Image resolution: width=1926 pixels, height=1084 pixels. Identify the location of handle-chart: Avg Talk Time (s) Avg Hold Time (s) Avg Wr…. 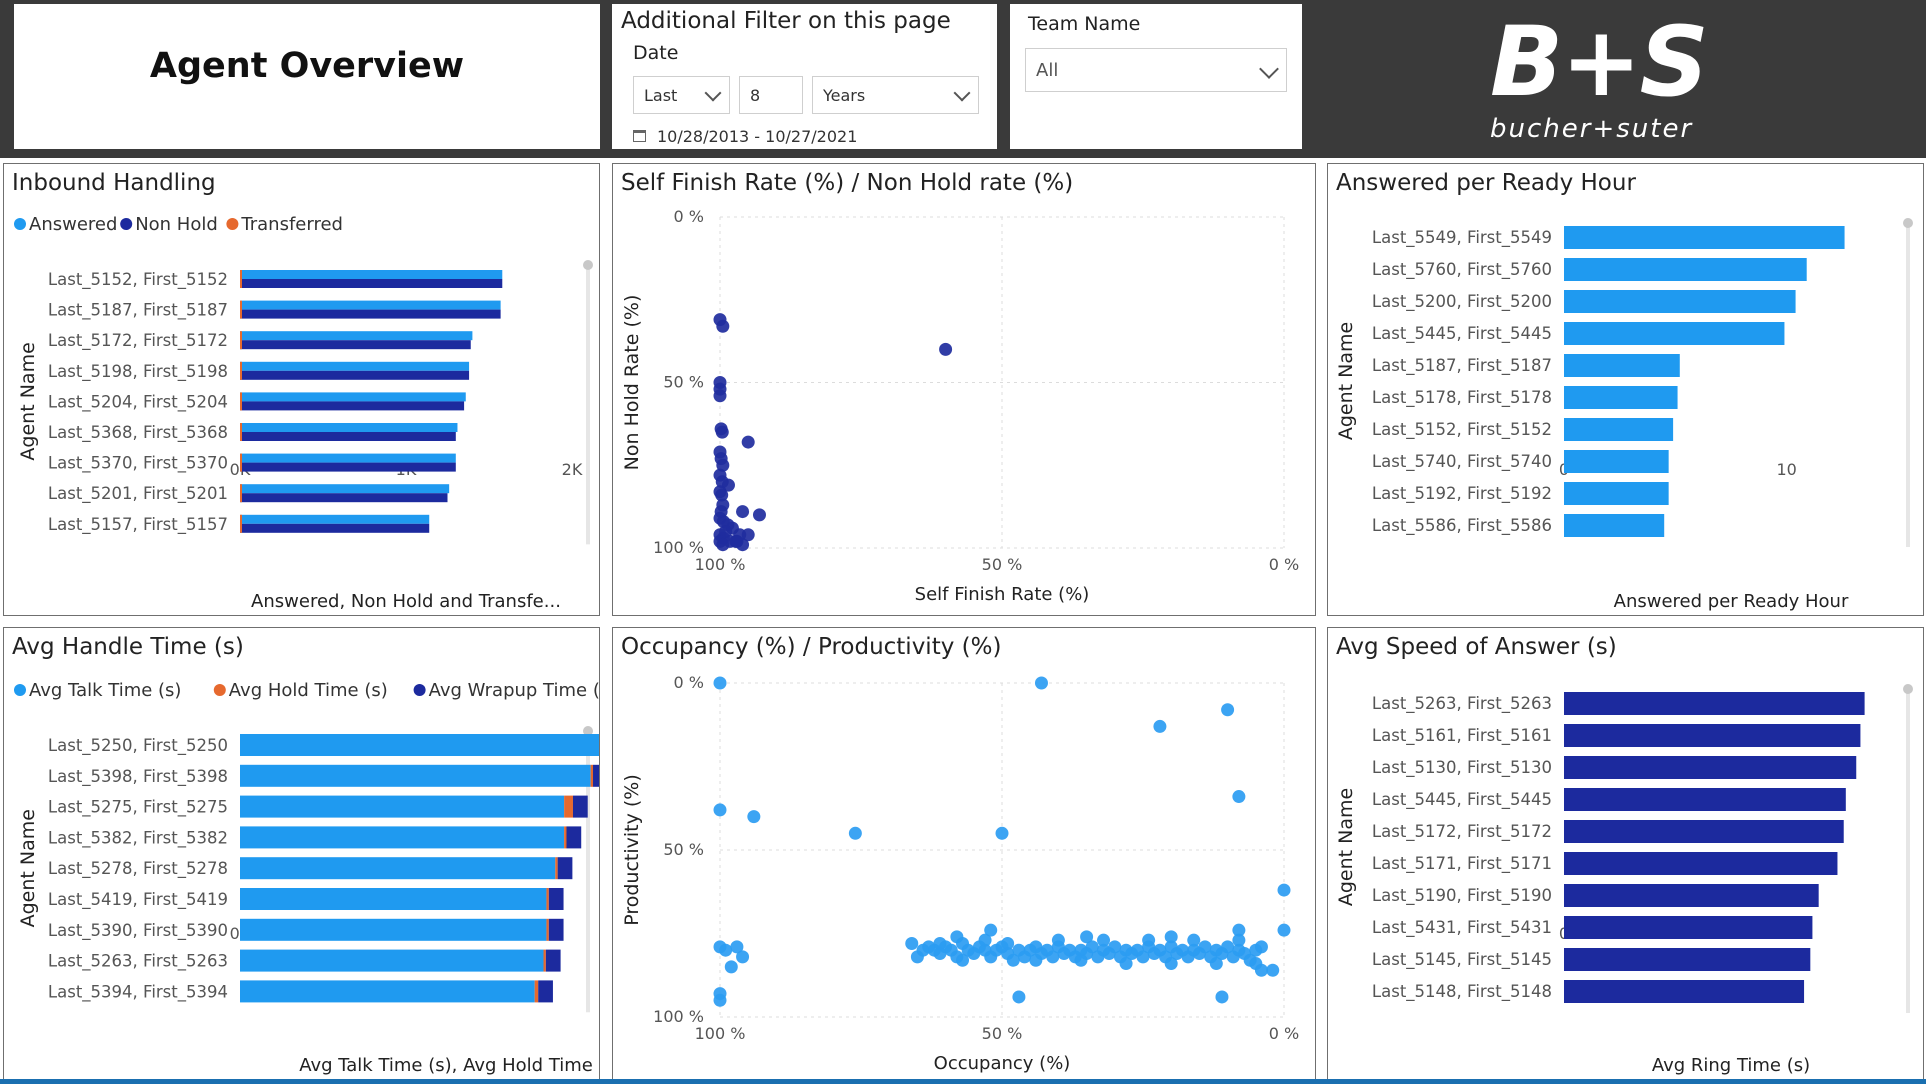
(306, 878).